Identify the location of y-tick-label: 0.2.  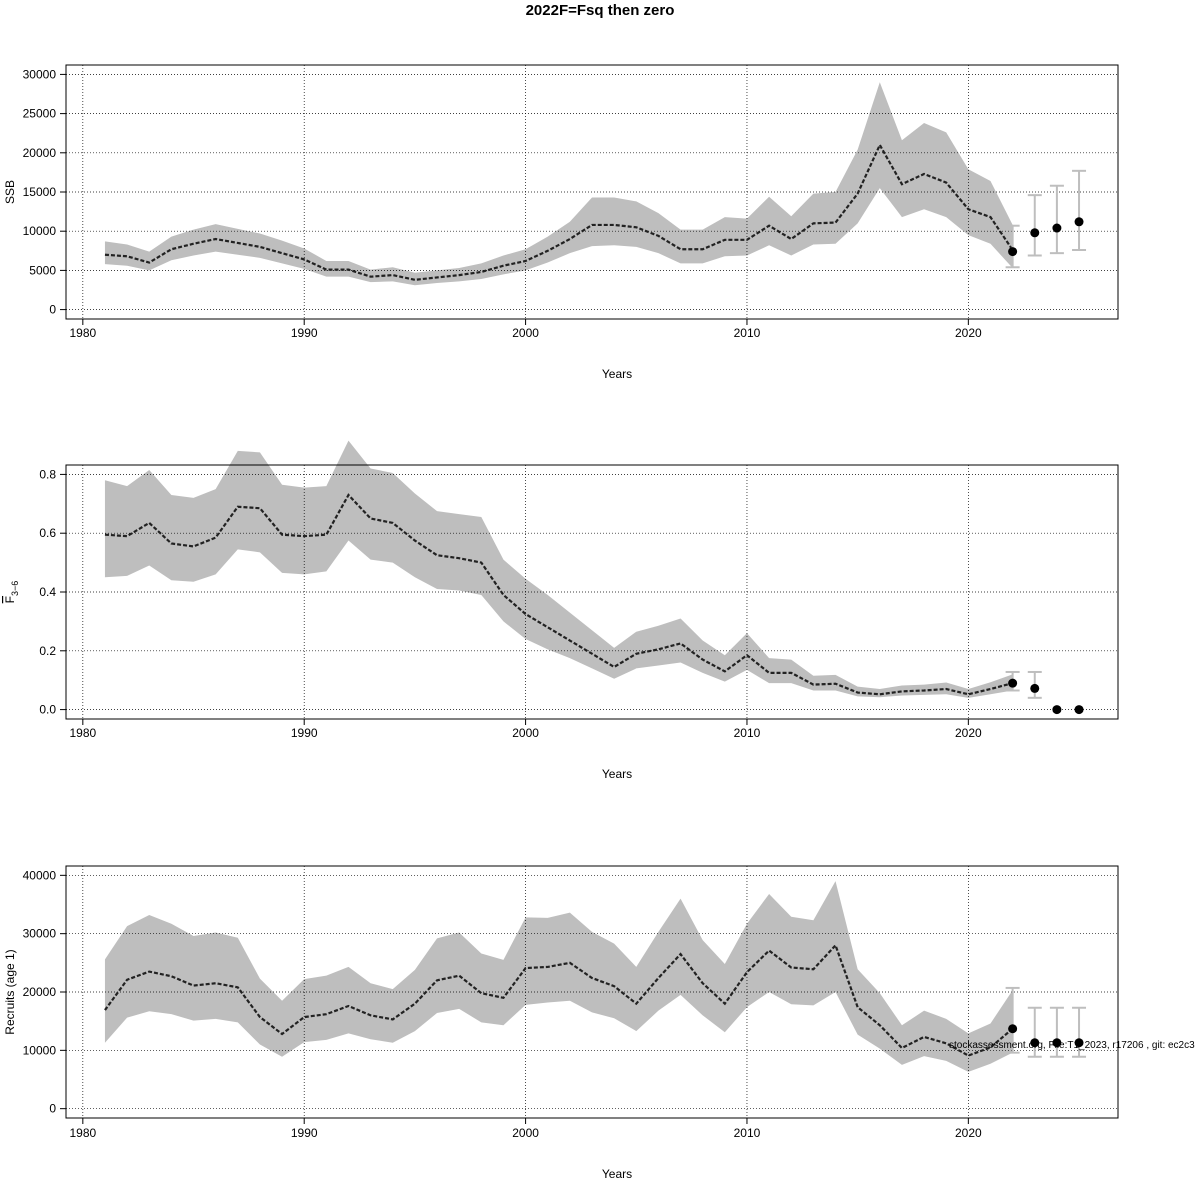
(47, 651).